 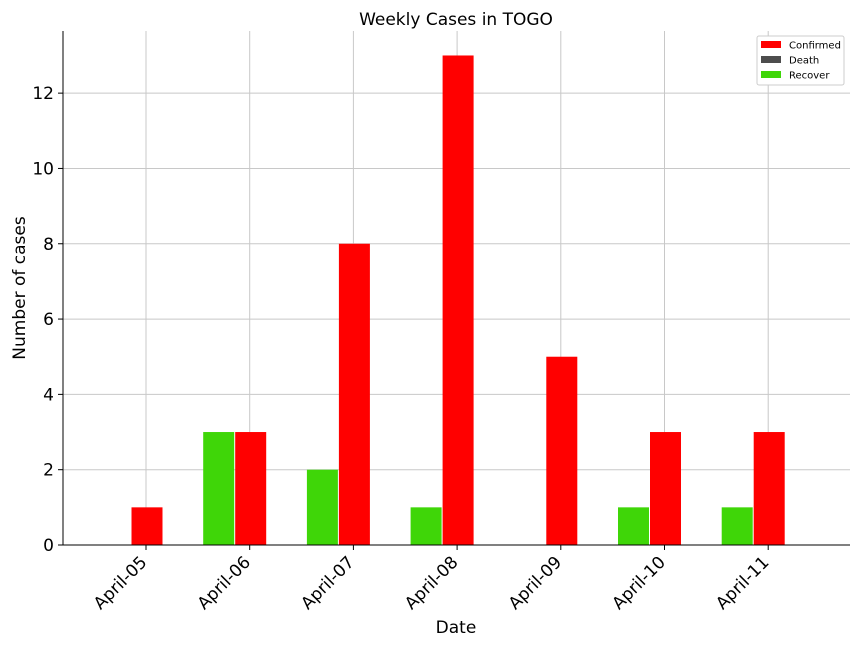 What do you see at coordinates (224, 583) in the screenshot?
I see `x-tick-label: April-06` at bounding box center [224, 583].